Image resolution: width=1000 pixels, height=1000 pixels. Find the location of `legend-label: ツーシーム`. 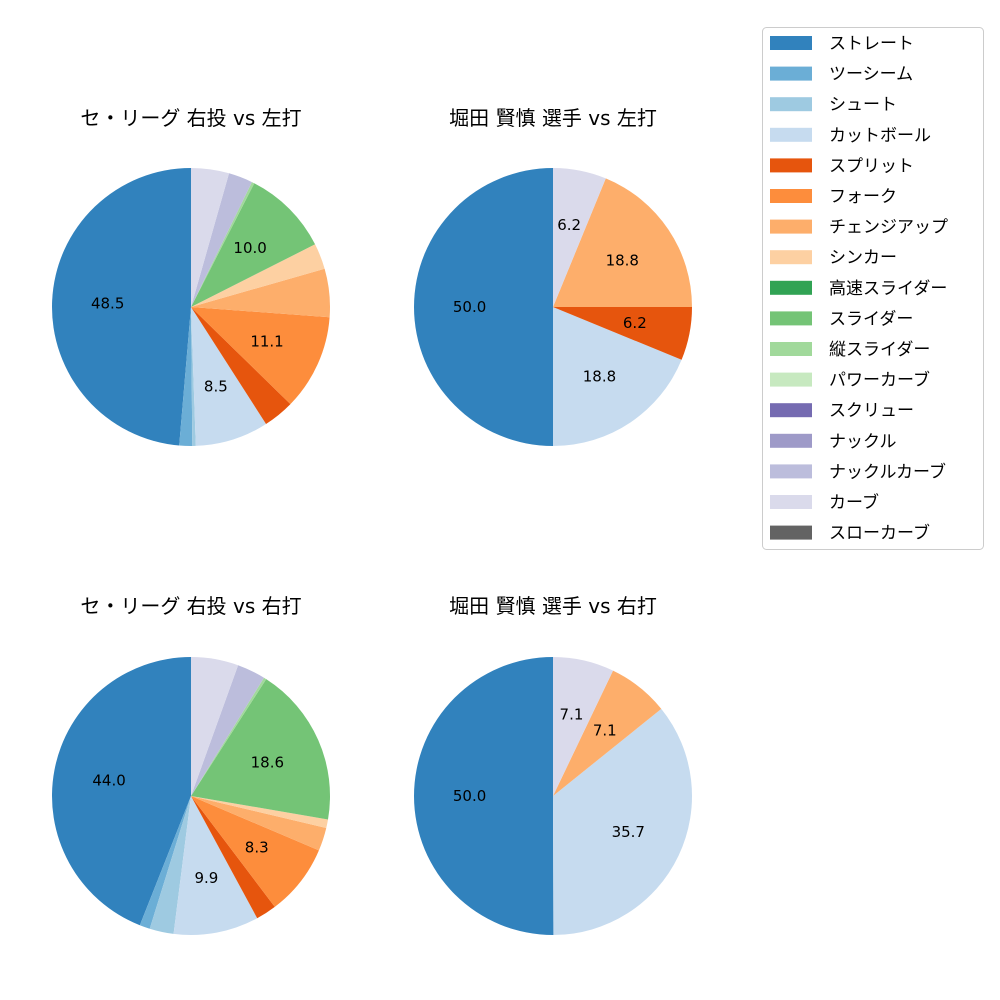

legend-label: ツーシーム is located at coordinates (871, 75).